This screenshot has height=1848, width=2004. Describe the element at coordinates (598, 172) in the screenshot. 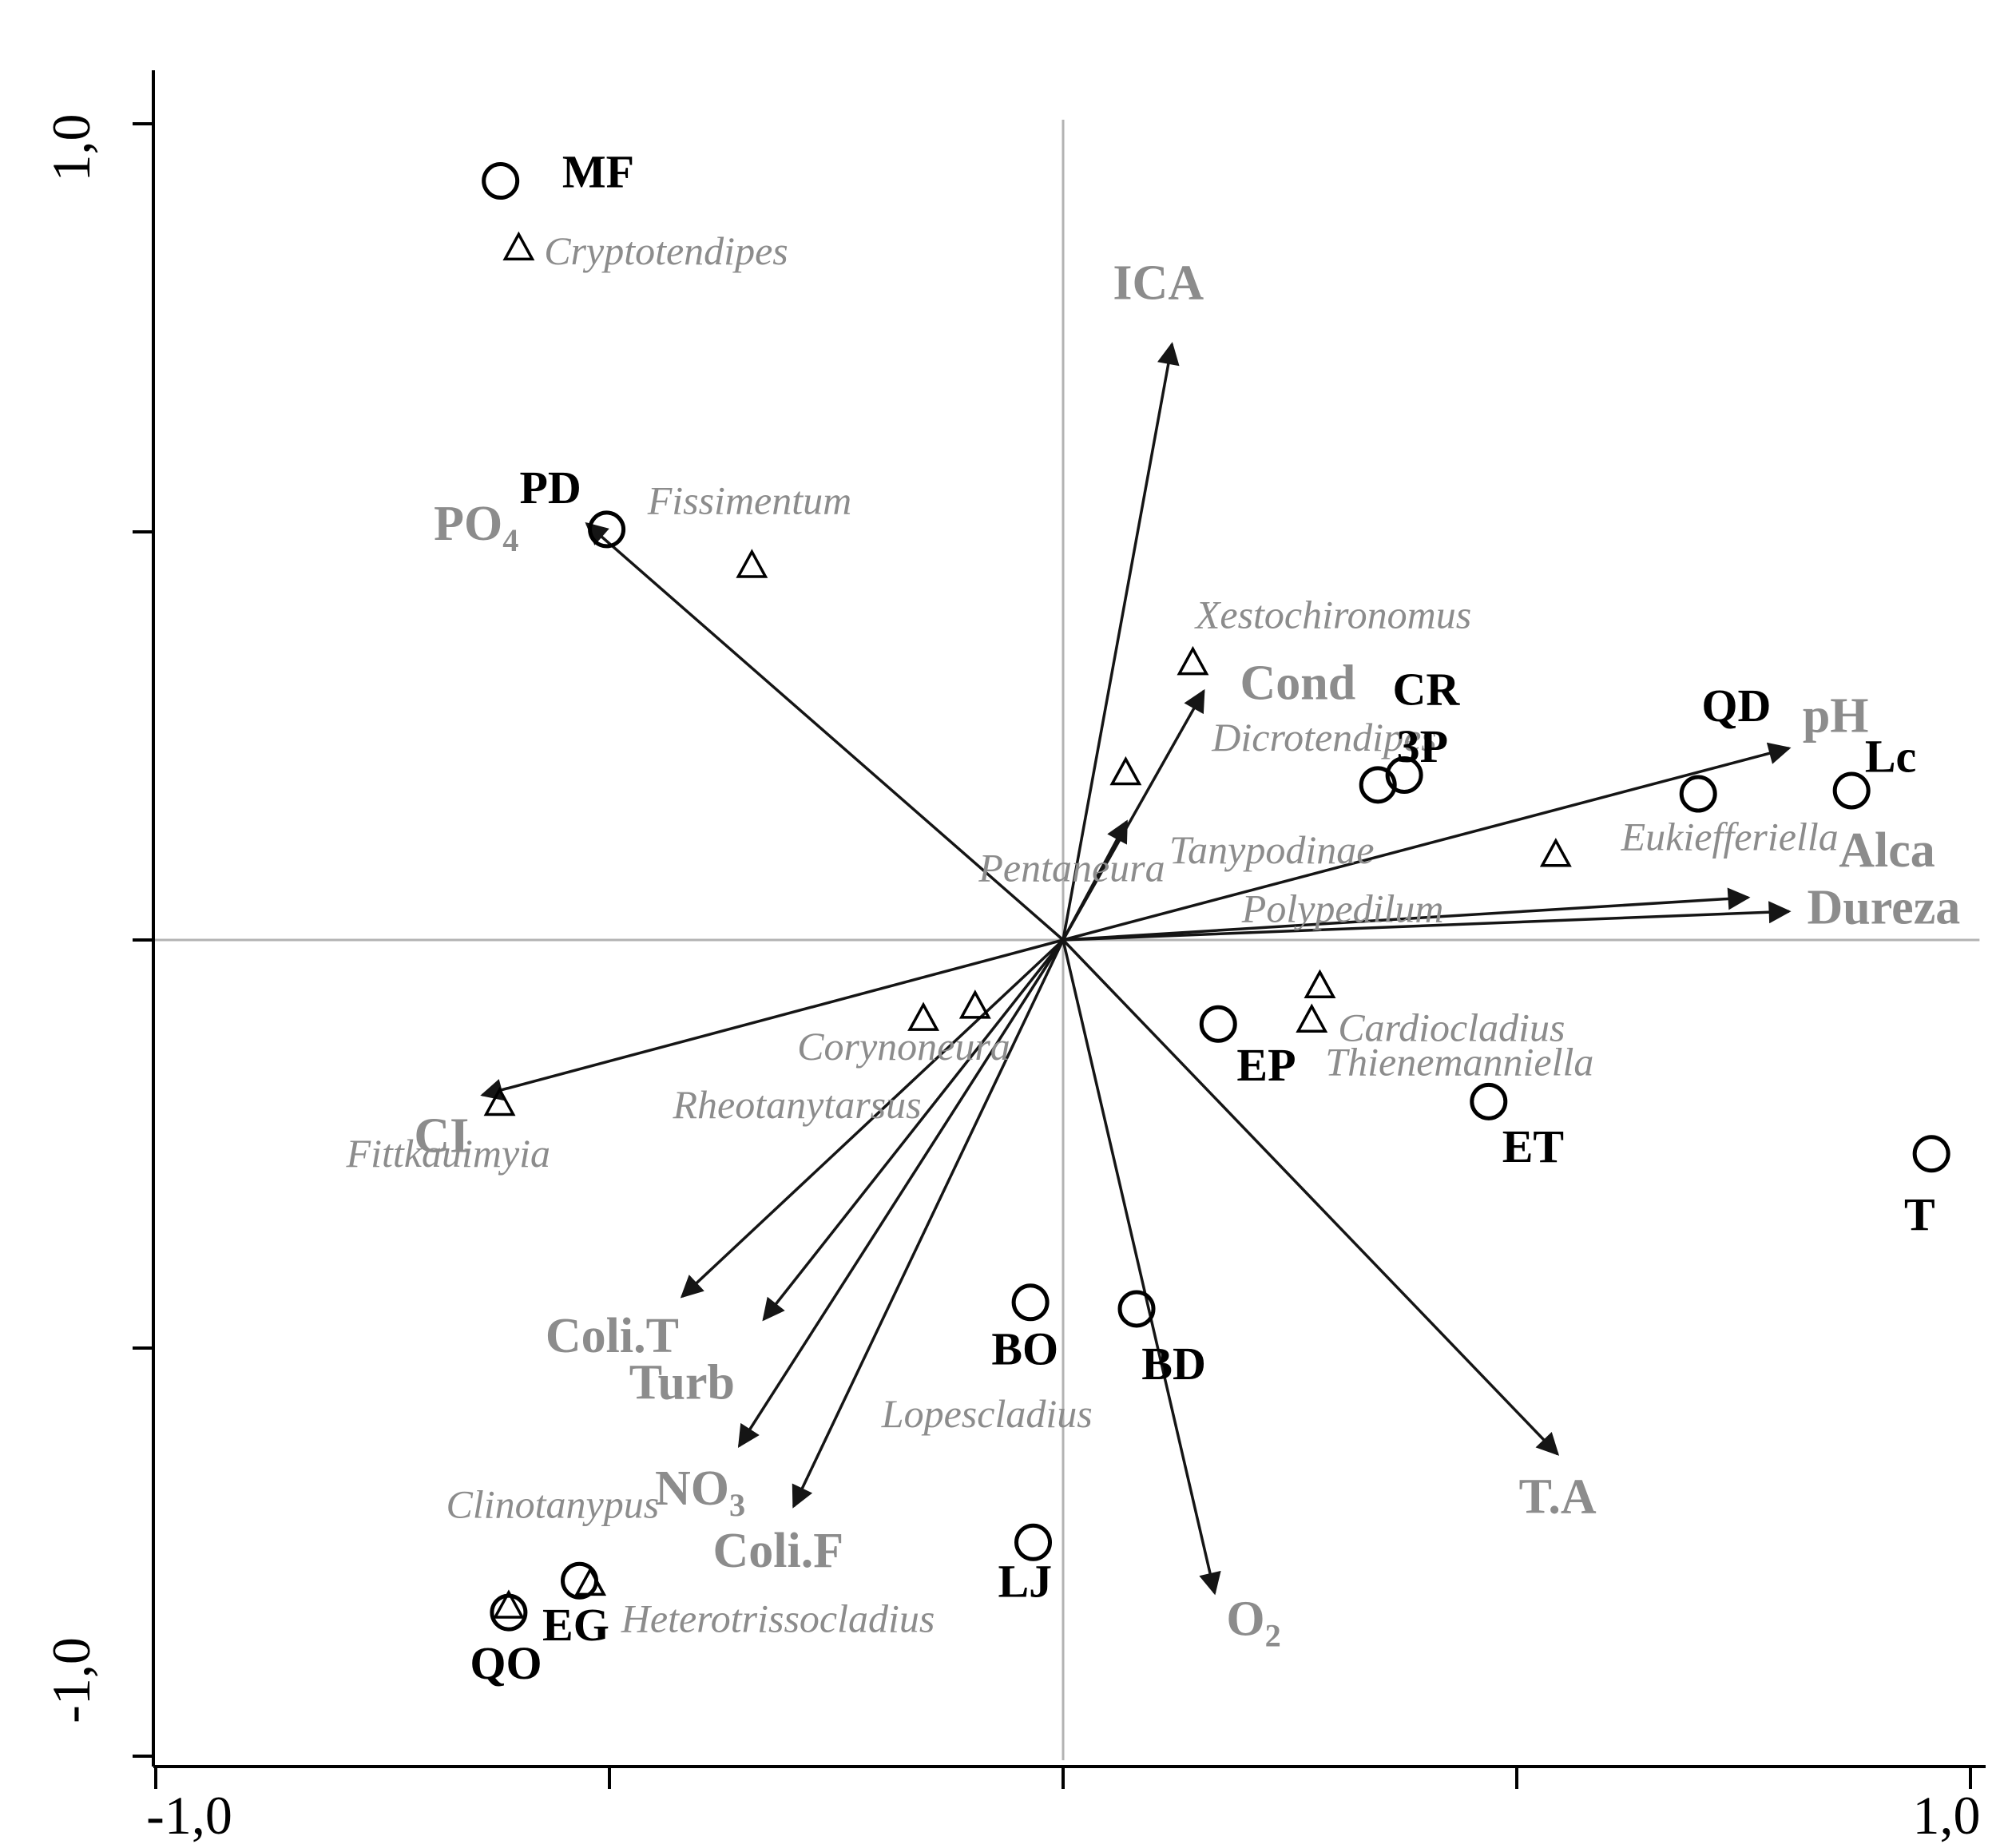

I see `site-label-mf: MF` at that location.